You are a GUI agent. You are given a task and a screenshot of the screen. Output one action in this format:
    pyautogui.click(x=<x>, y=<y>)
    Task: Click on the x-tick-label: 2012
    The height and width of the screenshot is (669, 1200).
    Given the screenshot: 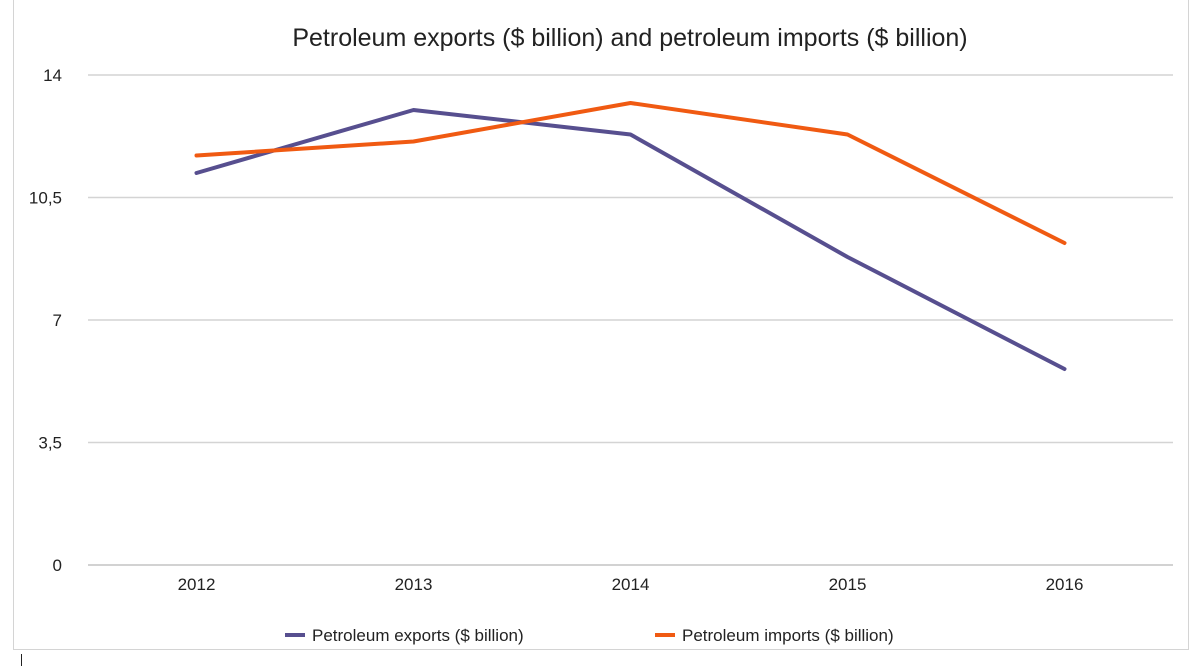 What is the action you would take?
    pyautogui.click(x=197, y=584)
    